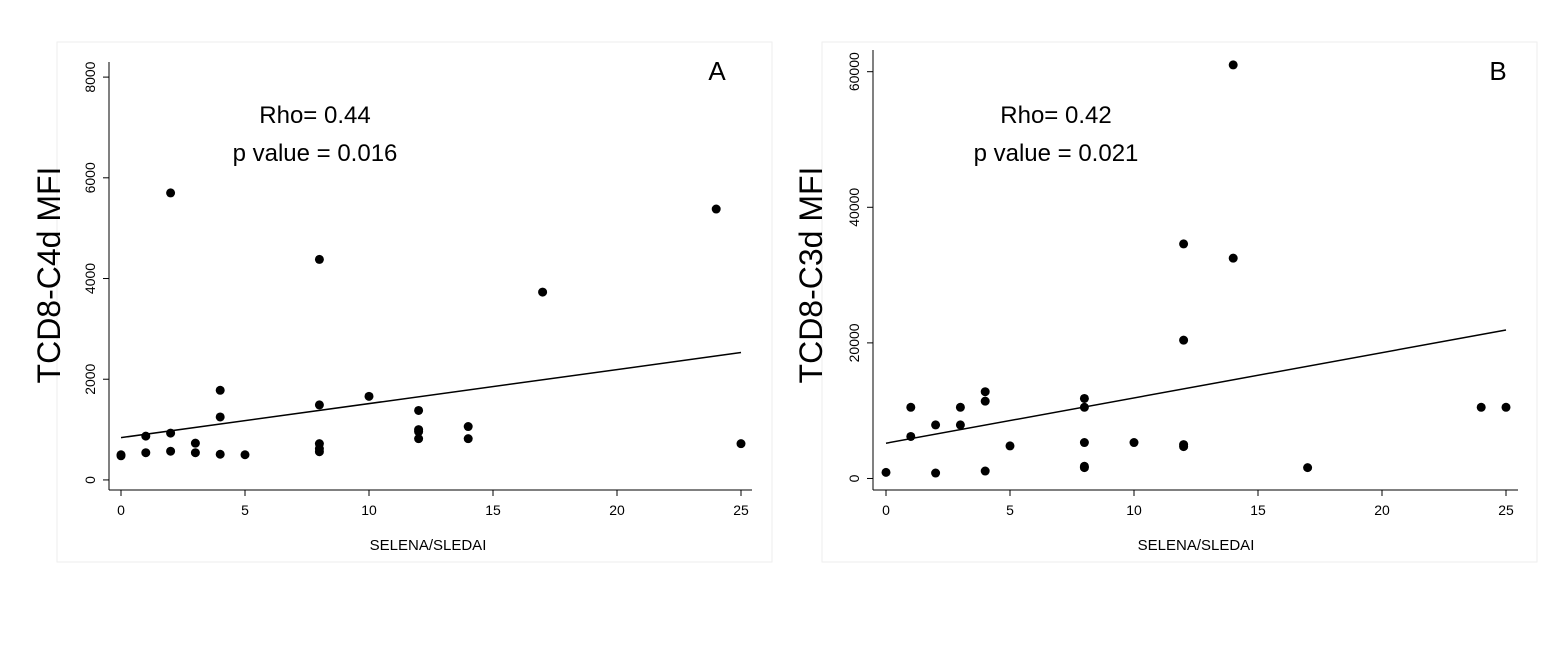  I want to click on panel-b-y-tick-label: 0, so click(854, 478).